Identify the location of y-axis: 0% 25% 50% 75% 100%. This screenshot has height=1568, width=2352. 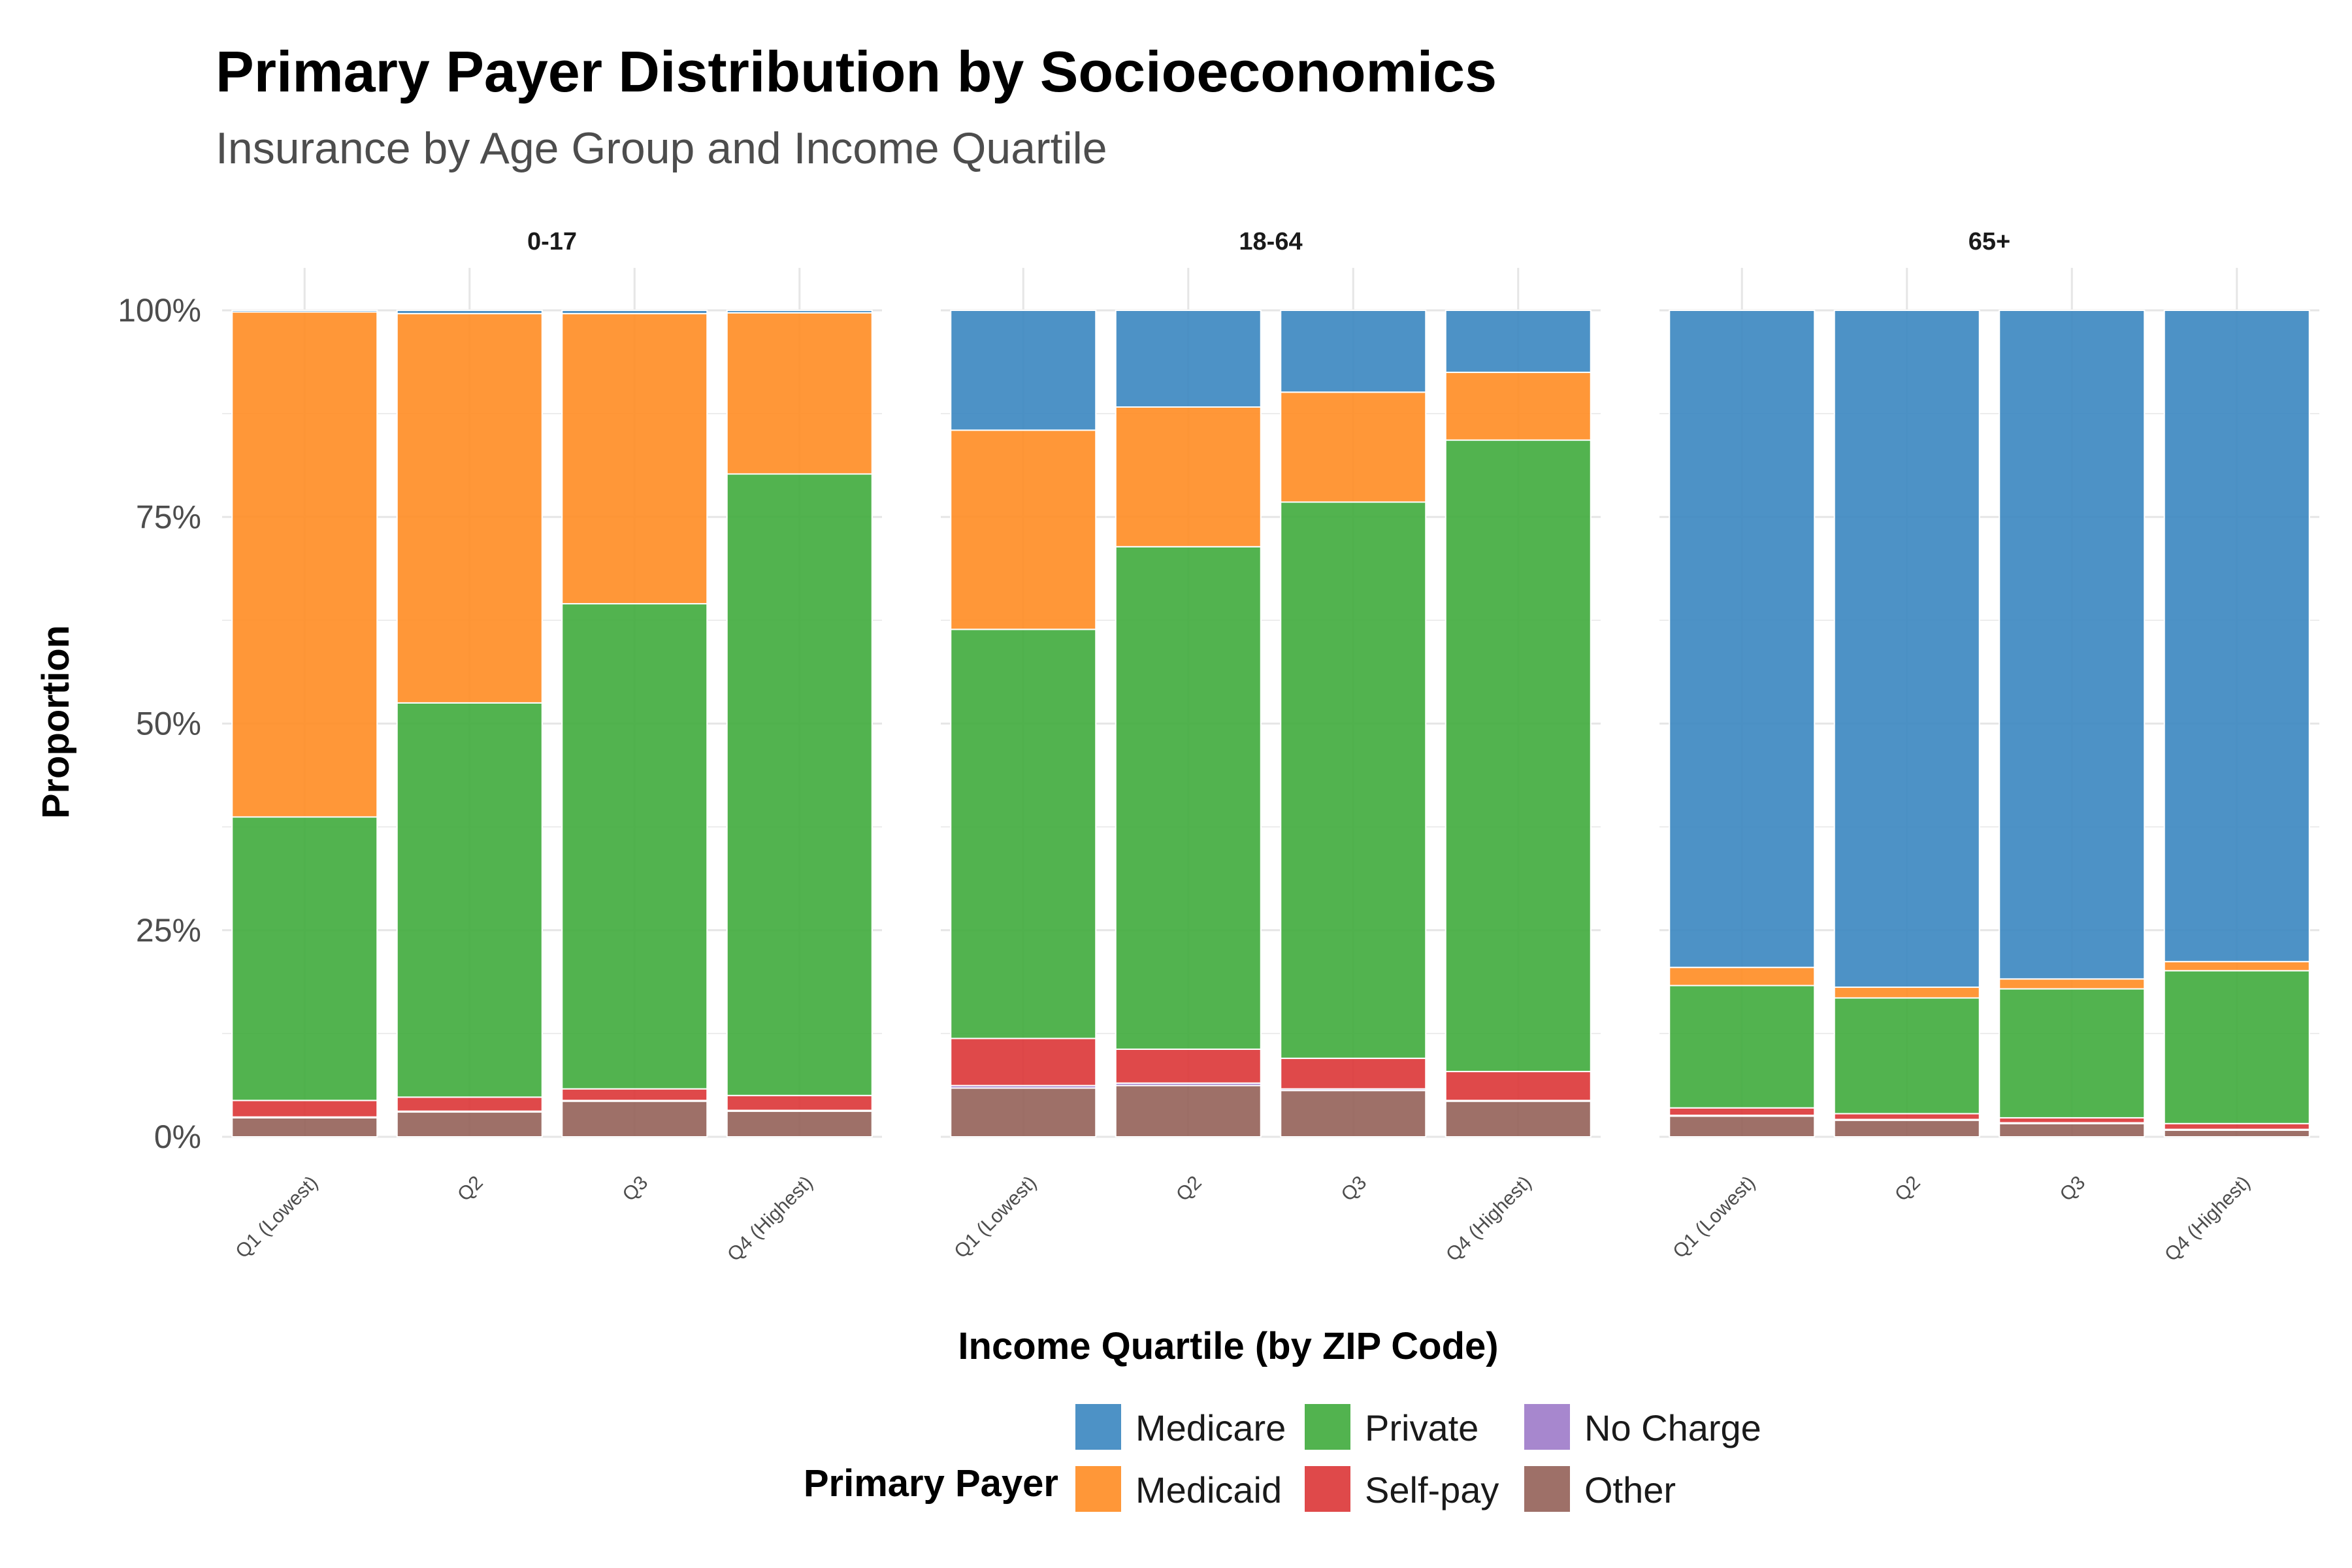
(159, 723).